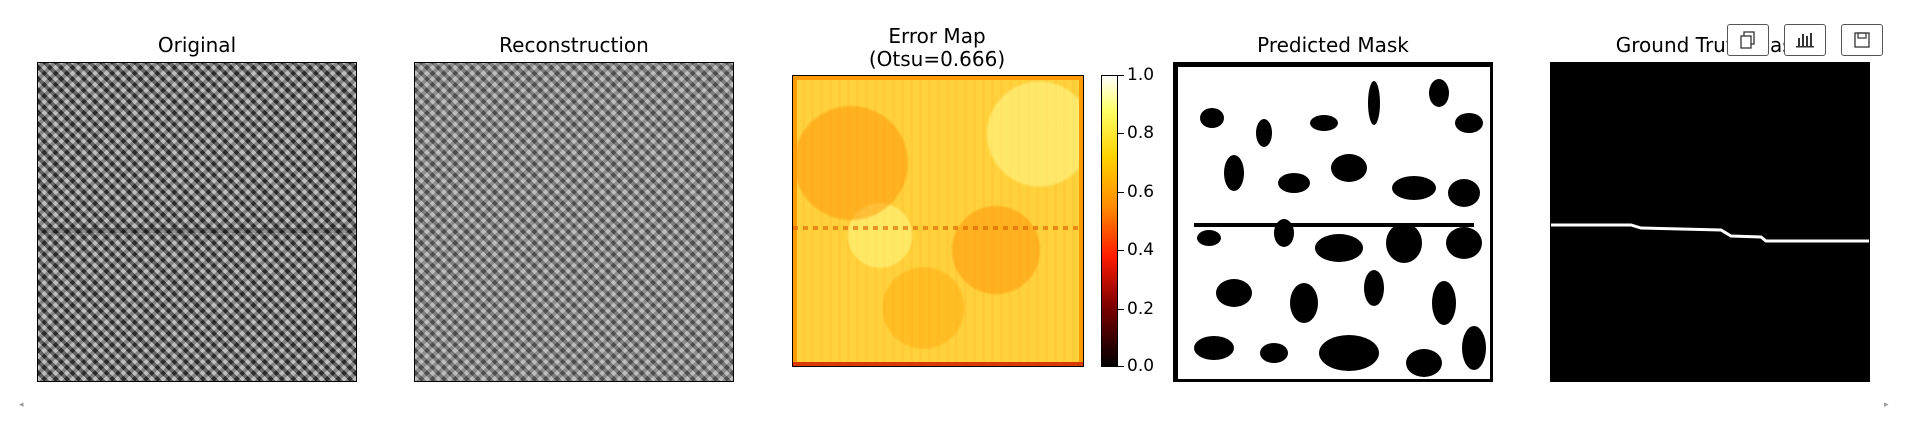 The image size is (1916, 436). Describe the element at coordinates (197, 222) in the screenshot. I see `original-image` at that location.